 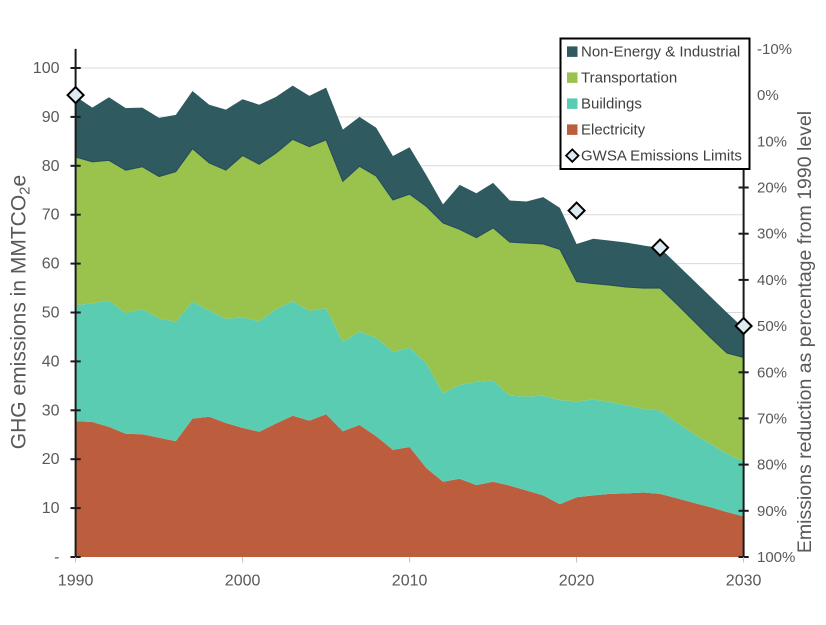 What do you see at coordinates (51, 117) in the screenshot?
I see `svg-text: 90` at bounding box center [51, 117].